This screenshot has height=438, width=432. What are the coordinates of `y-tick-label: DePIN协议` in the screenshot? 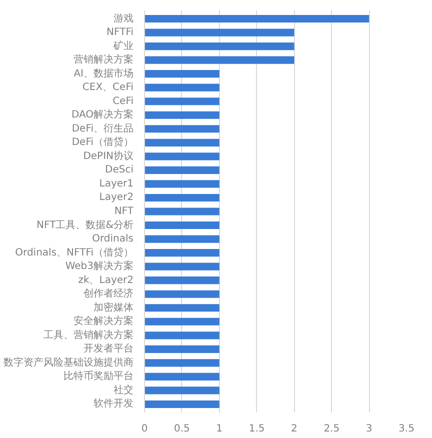 It's located at (108, 156).